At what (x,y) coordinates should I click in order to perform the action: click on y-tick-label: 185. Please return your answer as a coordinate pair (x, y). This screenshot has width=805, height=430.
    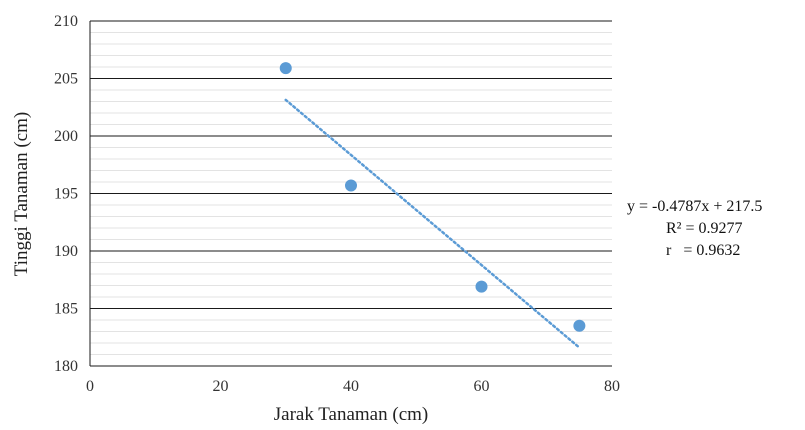
    Looking at the image, I should click on (66, 309).